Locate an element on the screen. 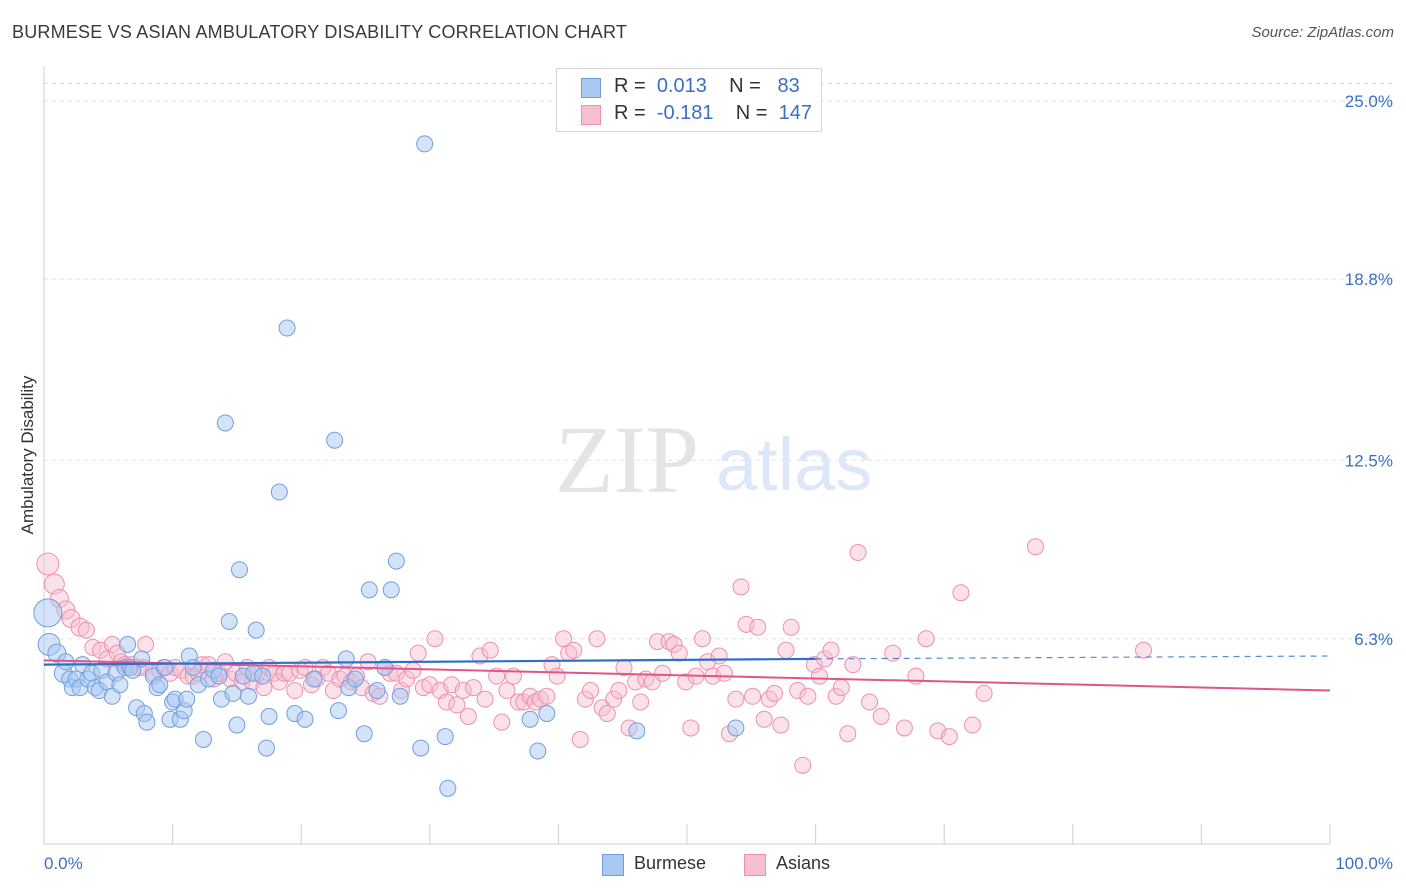  legend-n-value-asians: 147 is located at coordinates (795, 113).